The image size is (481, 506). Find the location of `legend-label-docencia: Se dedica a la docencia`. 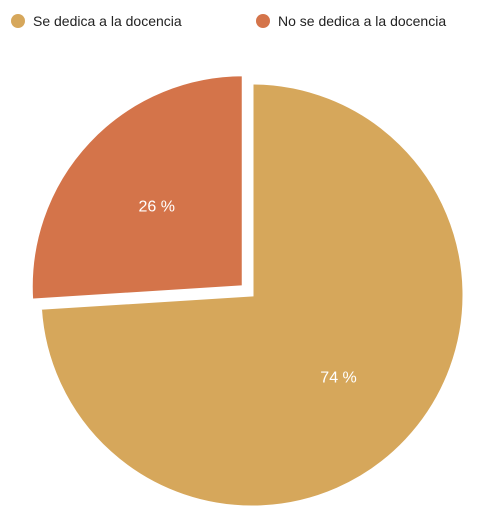

legend-label-docencia: Se dedica a la docencia is located at coordinates (107, 21).